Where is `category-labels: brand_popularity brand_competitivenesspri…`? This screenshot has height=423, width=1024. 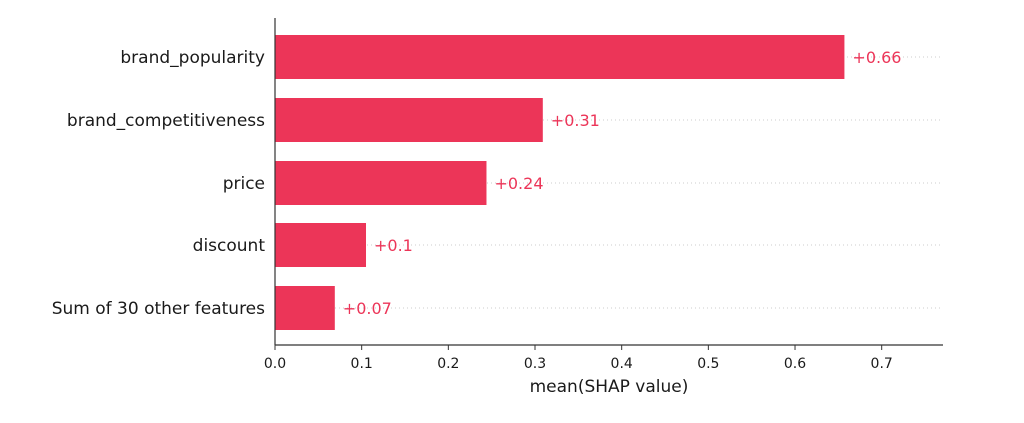 category-labels: brand_popularity brand_competitivenesspri… is located at coordinates (159, 183).